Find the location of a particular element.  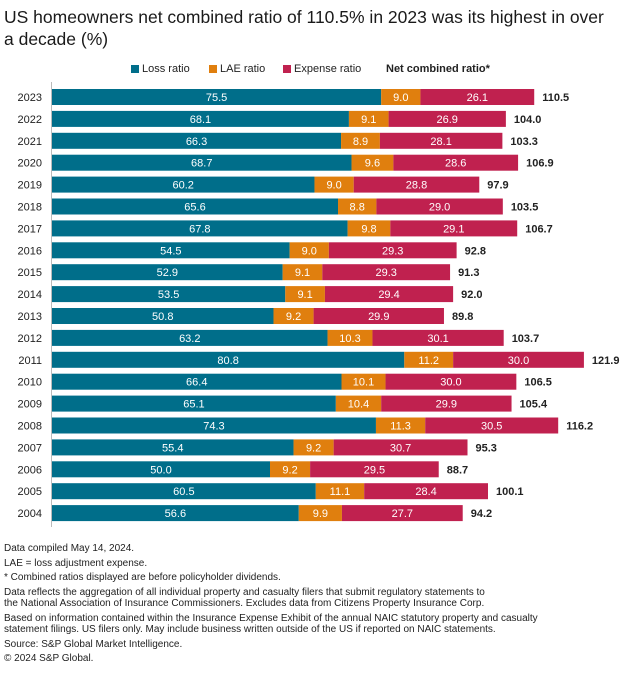

y-tick-label: 2019 is located at coordinates (30, 186).